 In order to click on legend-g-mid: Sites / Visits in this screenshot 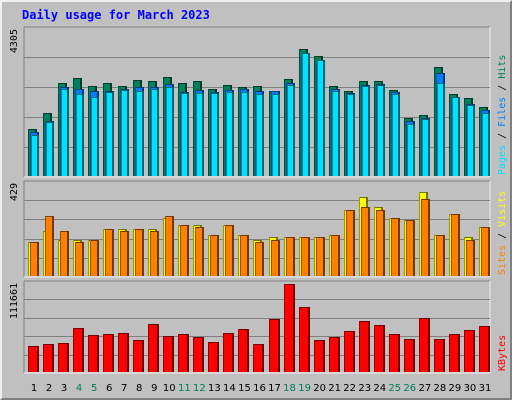, I will do `click(502, 233)`.